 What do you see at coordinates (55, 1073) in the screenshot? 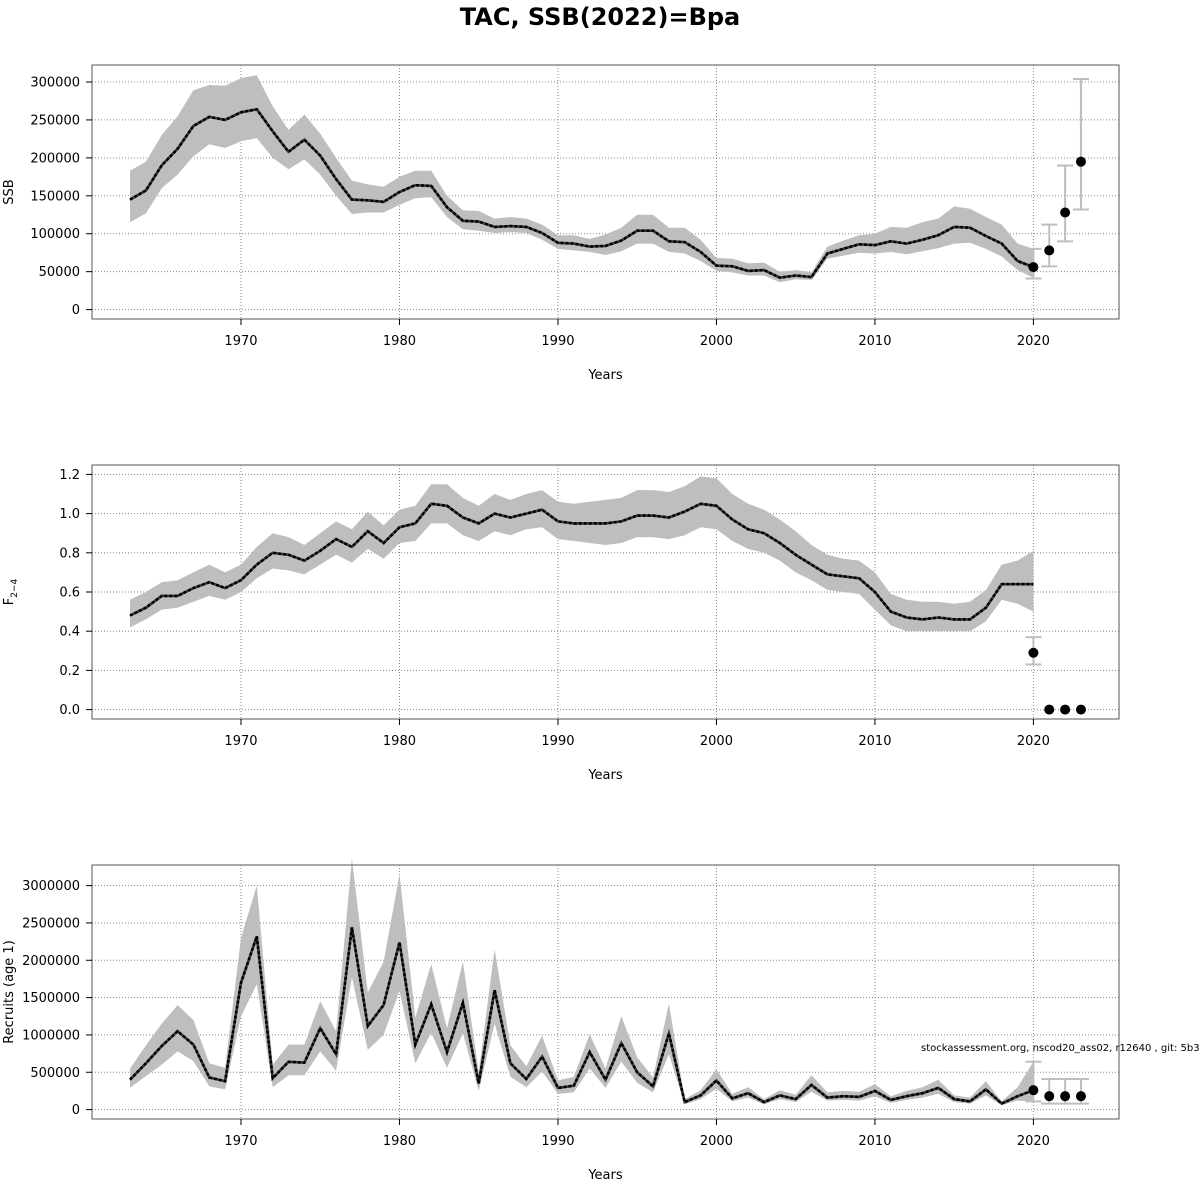
I see `y-tick-label: 500000` at bounding box center [55, 1073].